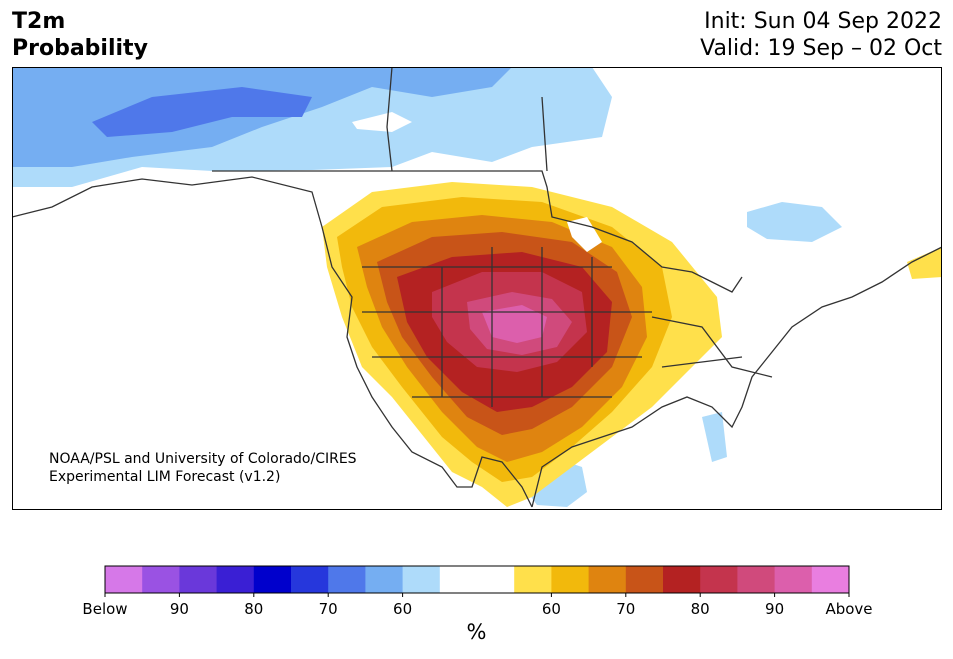 The width and height of the screenshot is (953, 659). What do you see at coordinates (823, 21) in the screenshot?
I see `init-date: Init: Sun 04 Sep 2022` at bounding box center [823, 21].